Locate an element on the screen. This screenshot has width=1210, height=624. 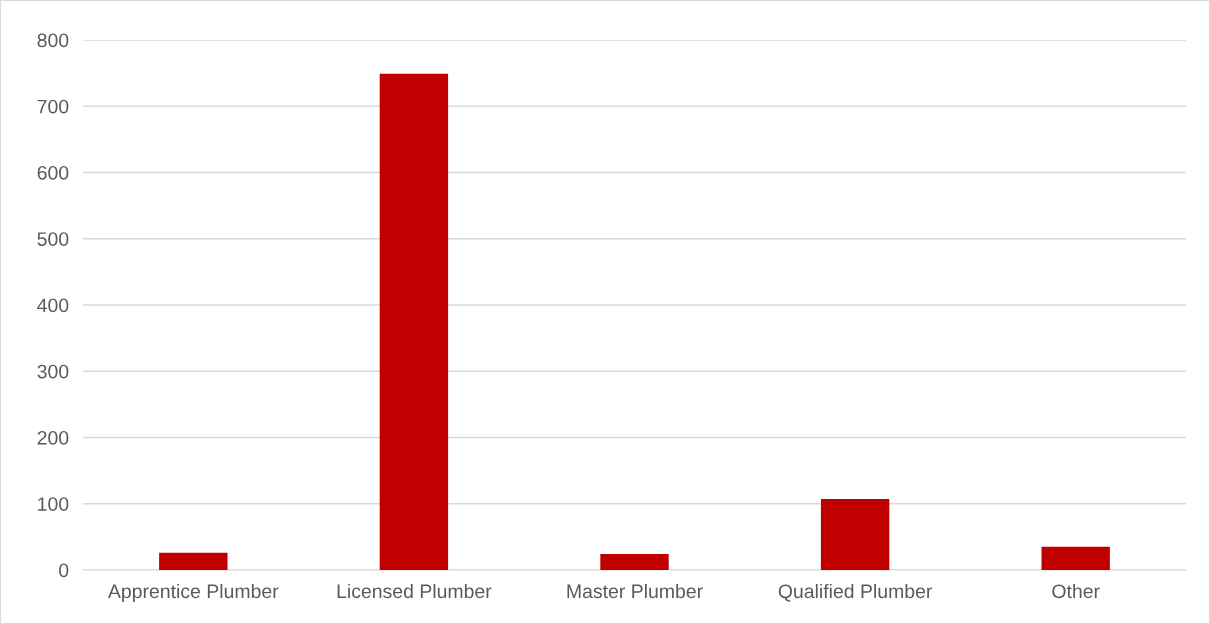
y-tick-label: 200 is located at coordinates (53, 437).